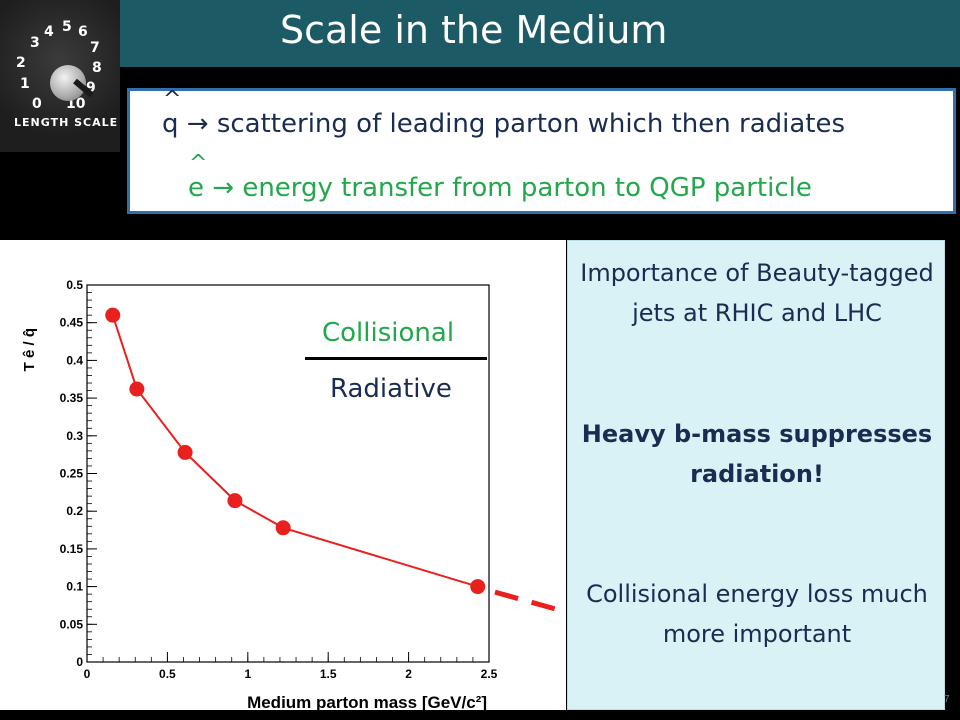 The image size is (960, 720). I want to click on length-scale-knob-logo: 4 5 6 3 7 2 8 1 9 0 10 LENGTH SCALE, so click(60, 76).